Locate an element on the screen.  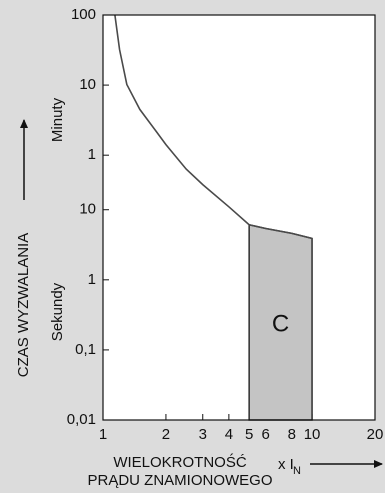
y-tick-label: 0,1 is located at coordinates (85, 349).